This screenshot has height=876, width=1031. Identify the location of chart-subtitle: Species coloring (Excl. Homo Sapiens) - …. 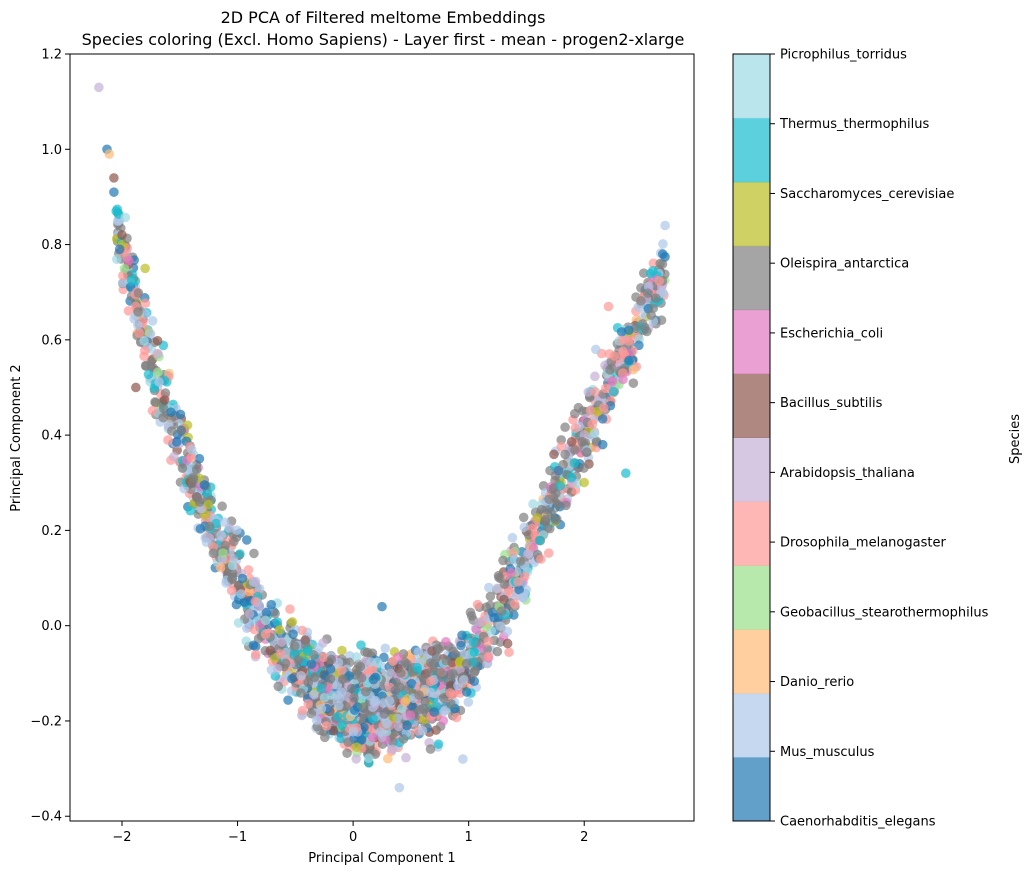
(383, 39).